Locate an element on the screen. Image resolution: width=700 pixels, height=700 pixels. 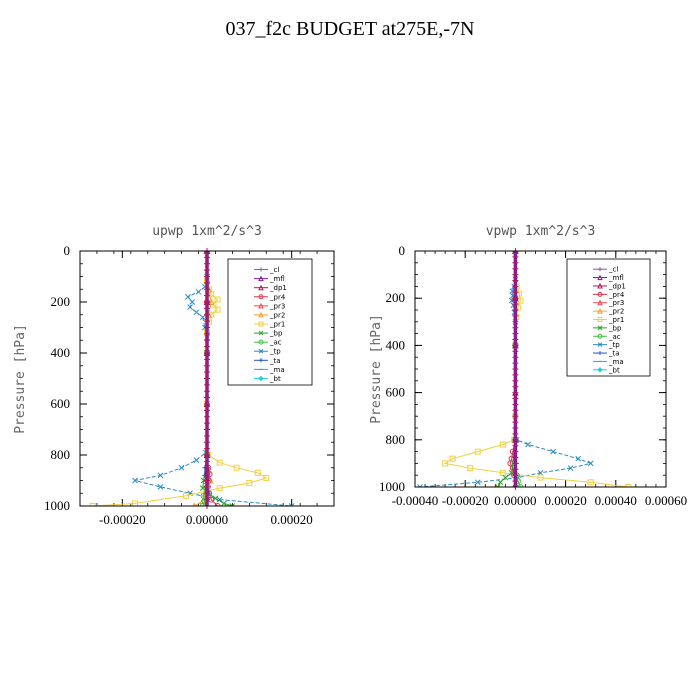
plot-frame is located at coordinates (207, 378).